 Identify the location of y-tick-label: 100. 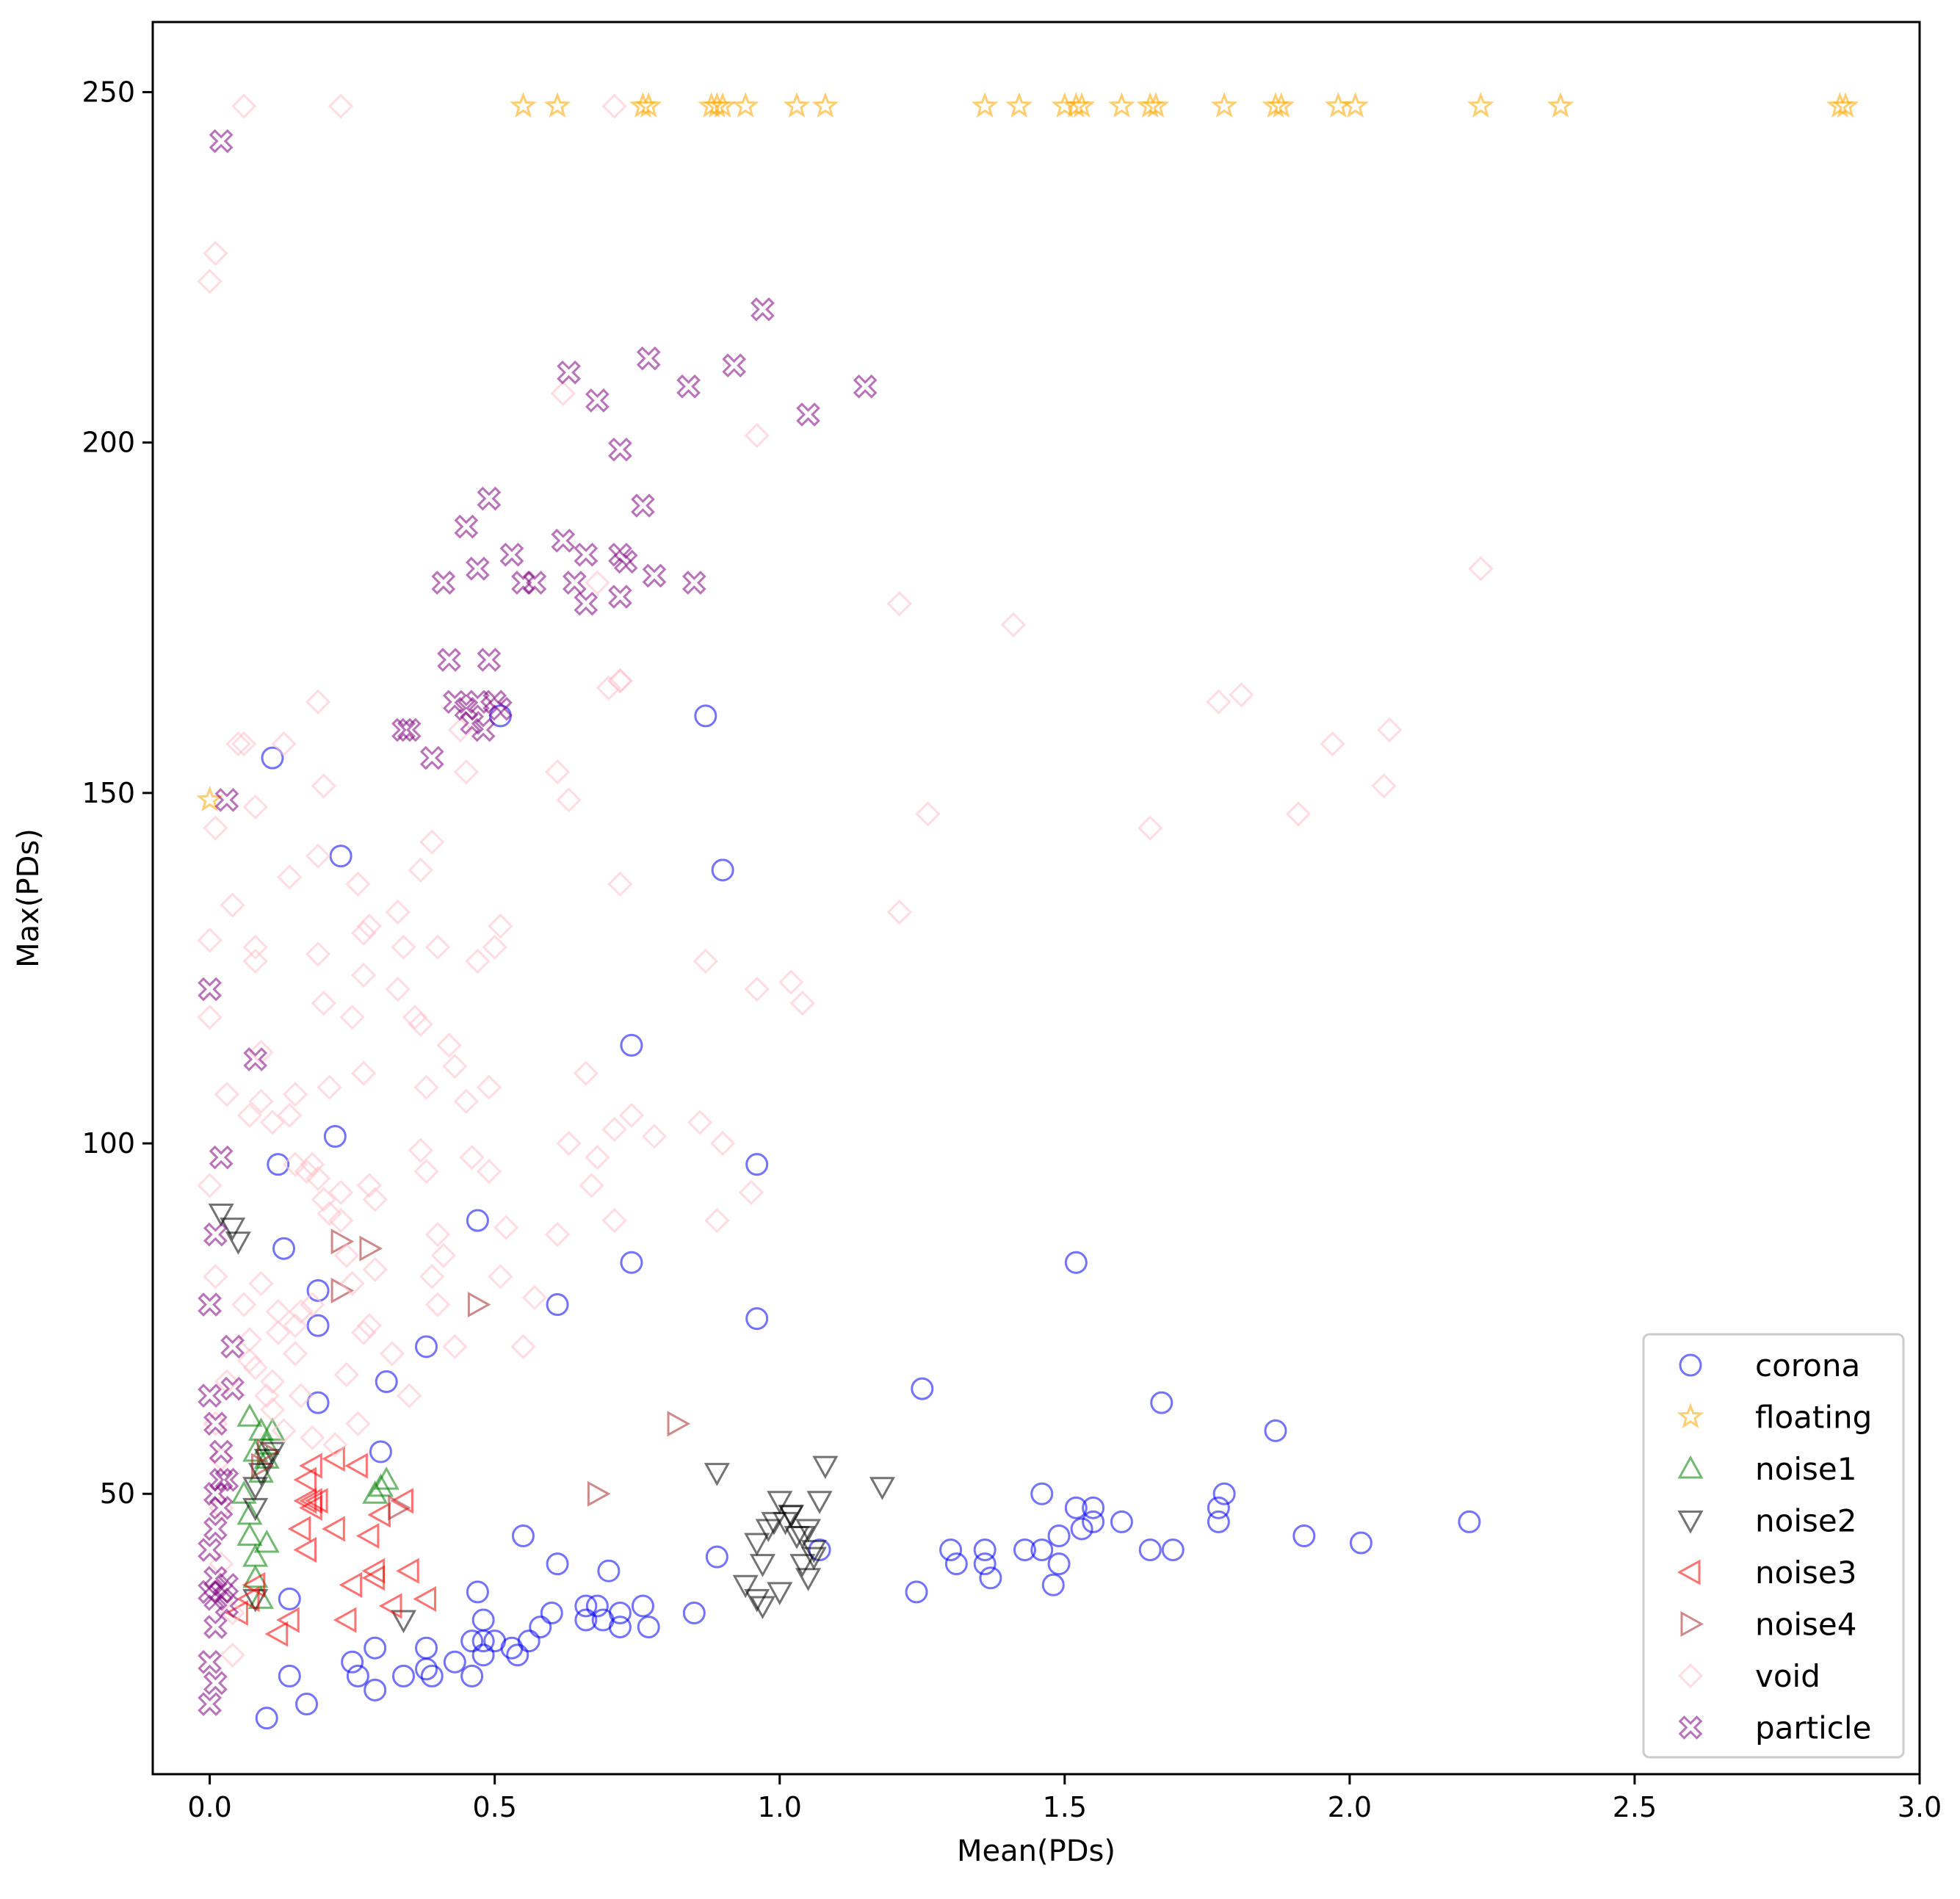
(108, 1143).